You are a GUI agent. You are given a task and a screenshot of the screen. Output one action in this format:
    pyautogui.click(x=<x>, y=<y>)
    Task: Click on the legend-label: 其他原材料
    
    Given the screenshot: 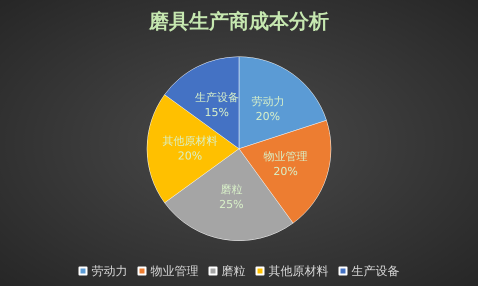 What is the action you would take?
    pyautogui.click(x=298, y=271)
    